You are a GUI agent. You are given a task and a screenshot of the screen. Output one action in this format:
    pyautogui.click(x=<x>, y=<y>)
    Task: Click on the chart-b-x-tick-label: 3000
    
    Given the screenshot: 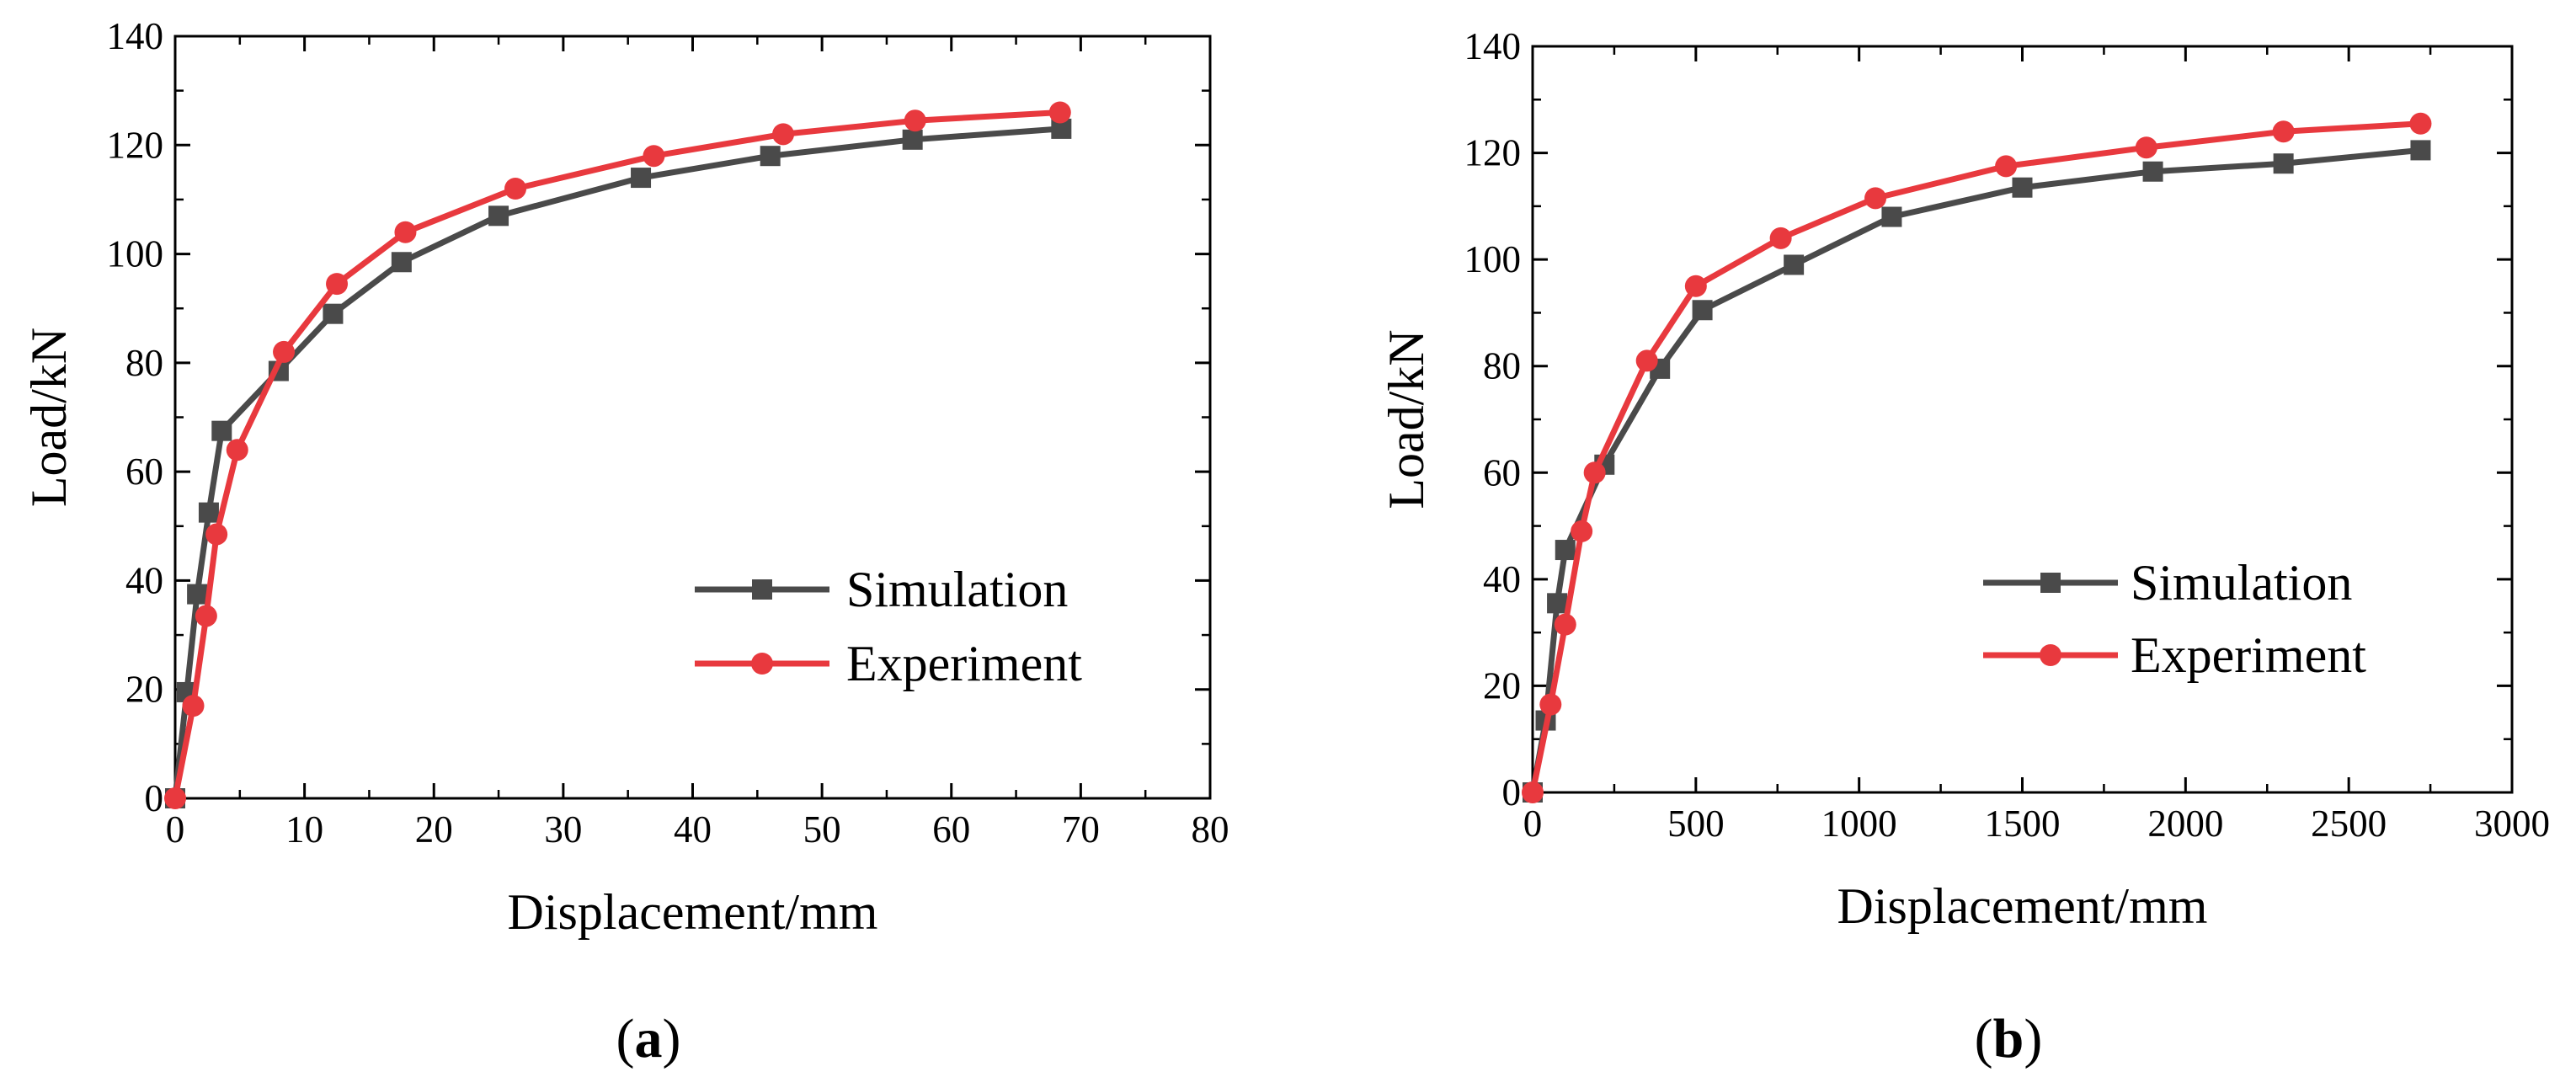 What is the action you would take?
    pyautogui.click(x=2512, y=824)
    